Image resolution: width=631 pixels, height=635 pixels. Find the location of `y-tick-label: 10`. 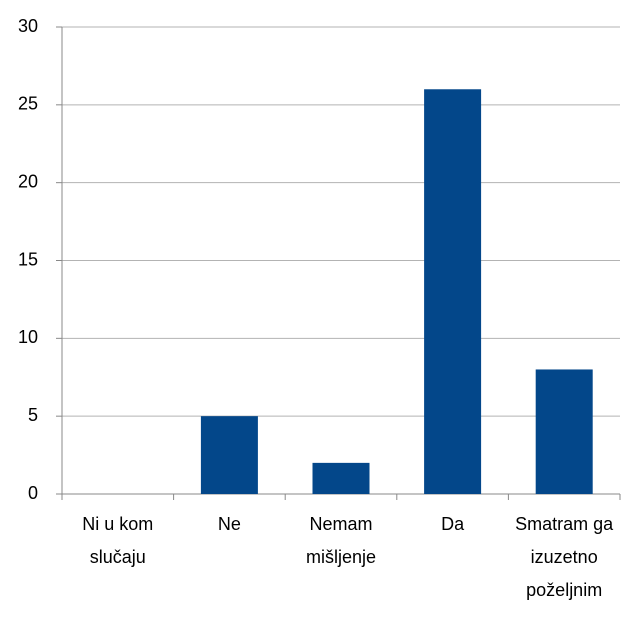

y-tick-label: 10 is located at coordinates (28, 337).